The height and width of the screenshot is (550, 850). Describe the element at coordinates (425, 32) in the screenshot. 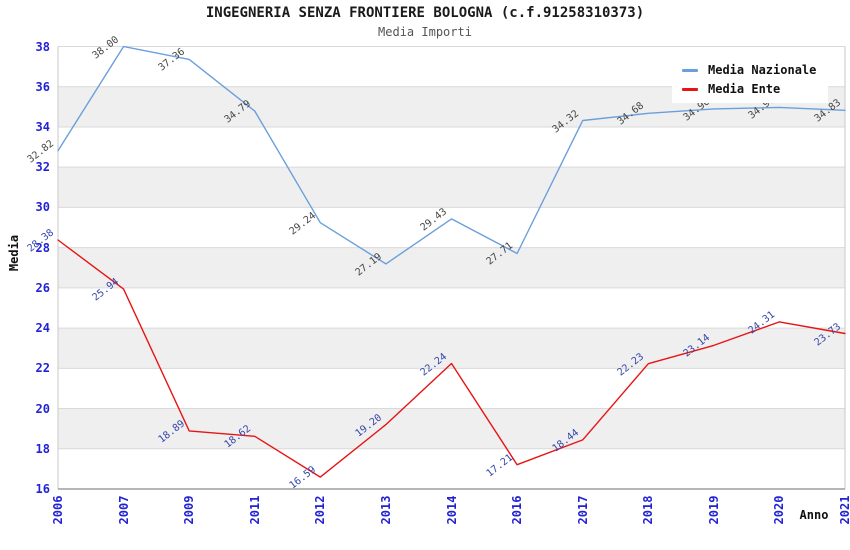

I see `chart-subtitle: Media Importi` at that location.